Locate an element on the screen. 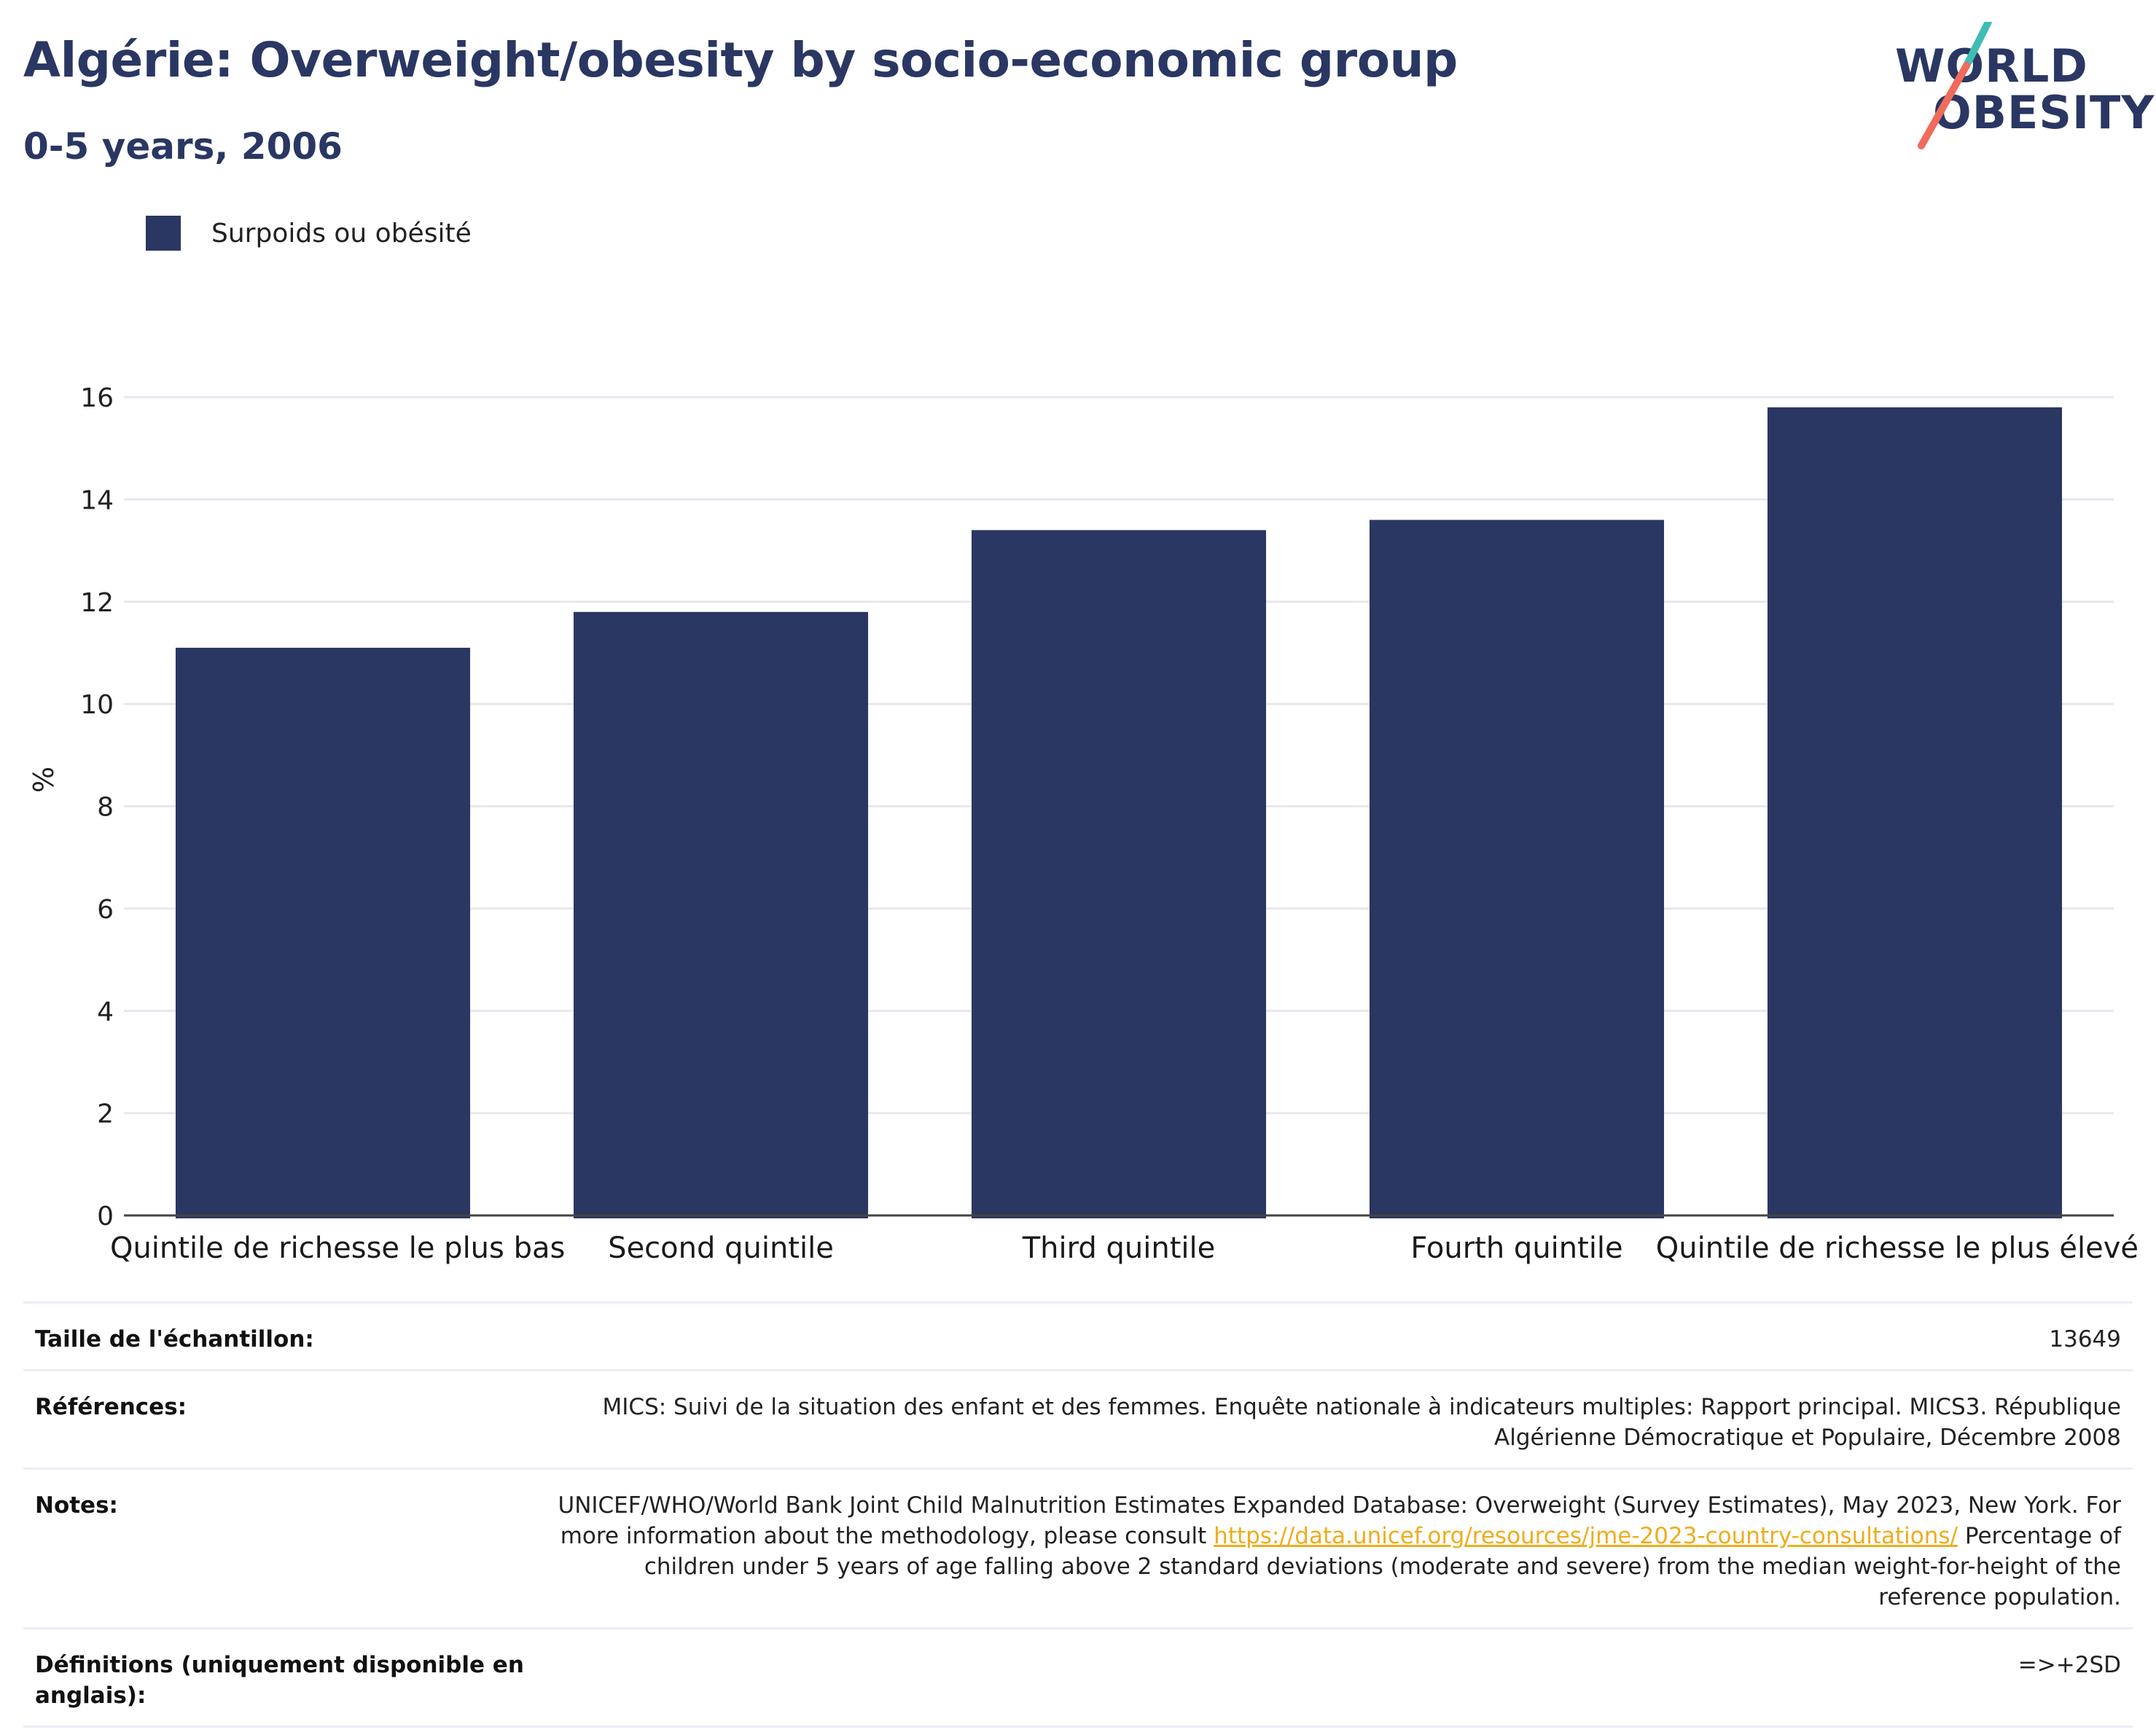  y-tick-label: 6 is located at coordinates (105, 910).